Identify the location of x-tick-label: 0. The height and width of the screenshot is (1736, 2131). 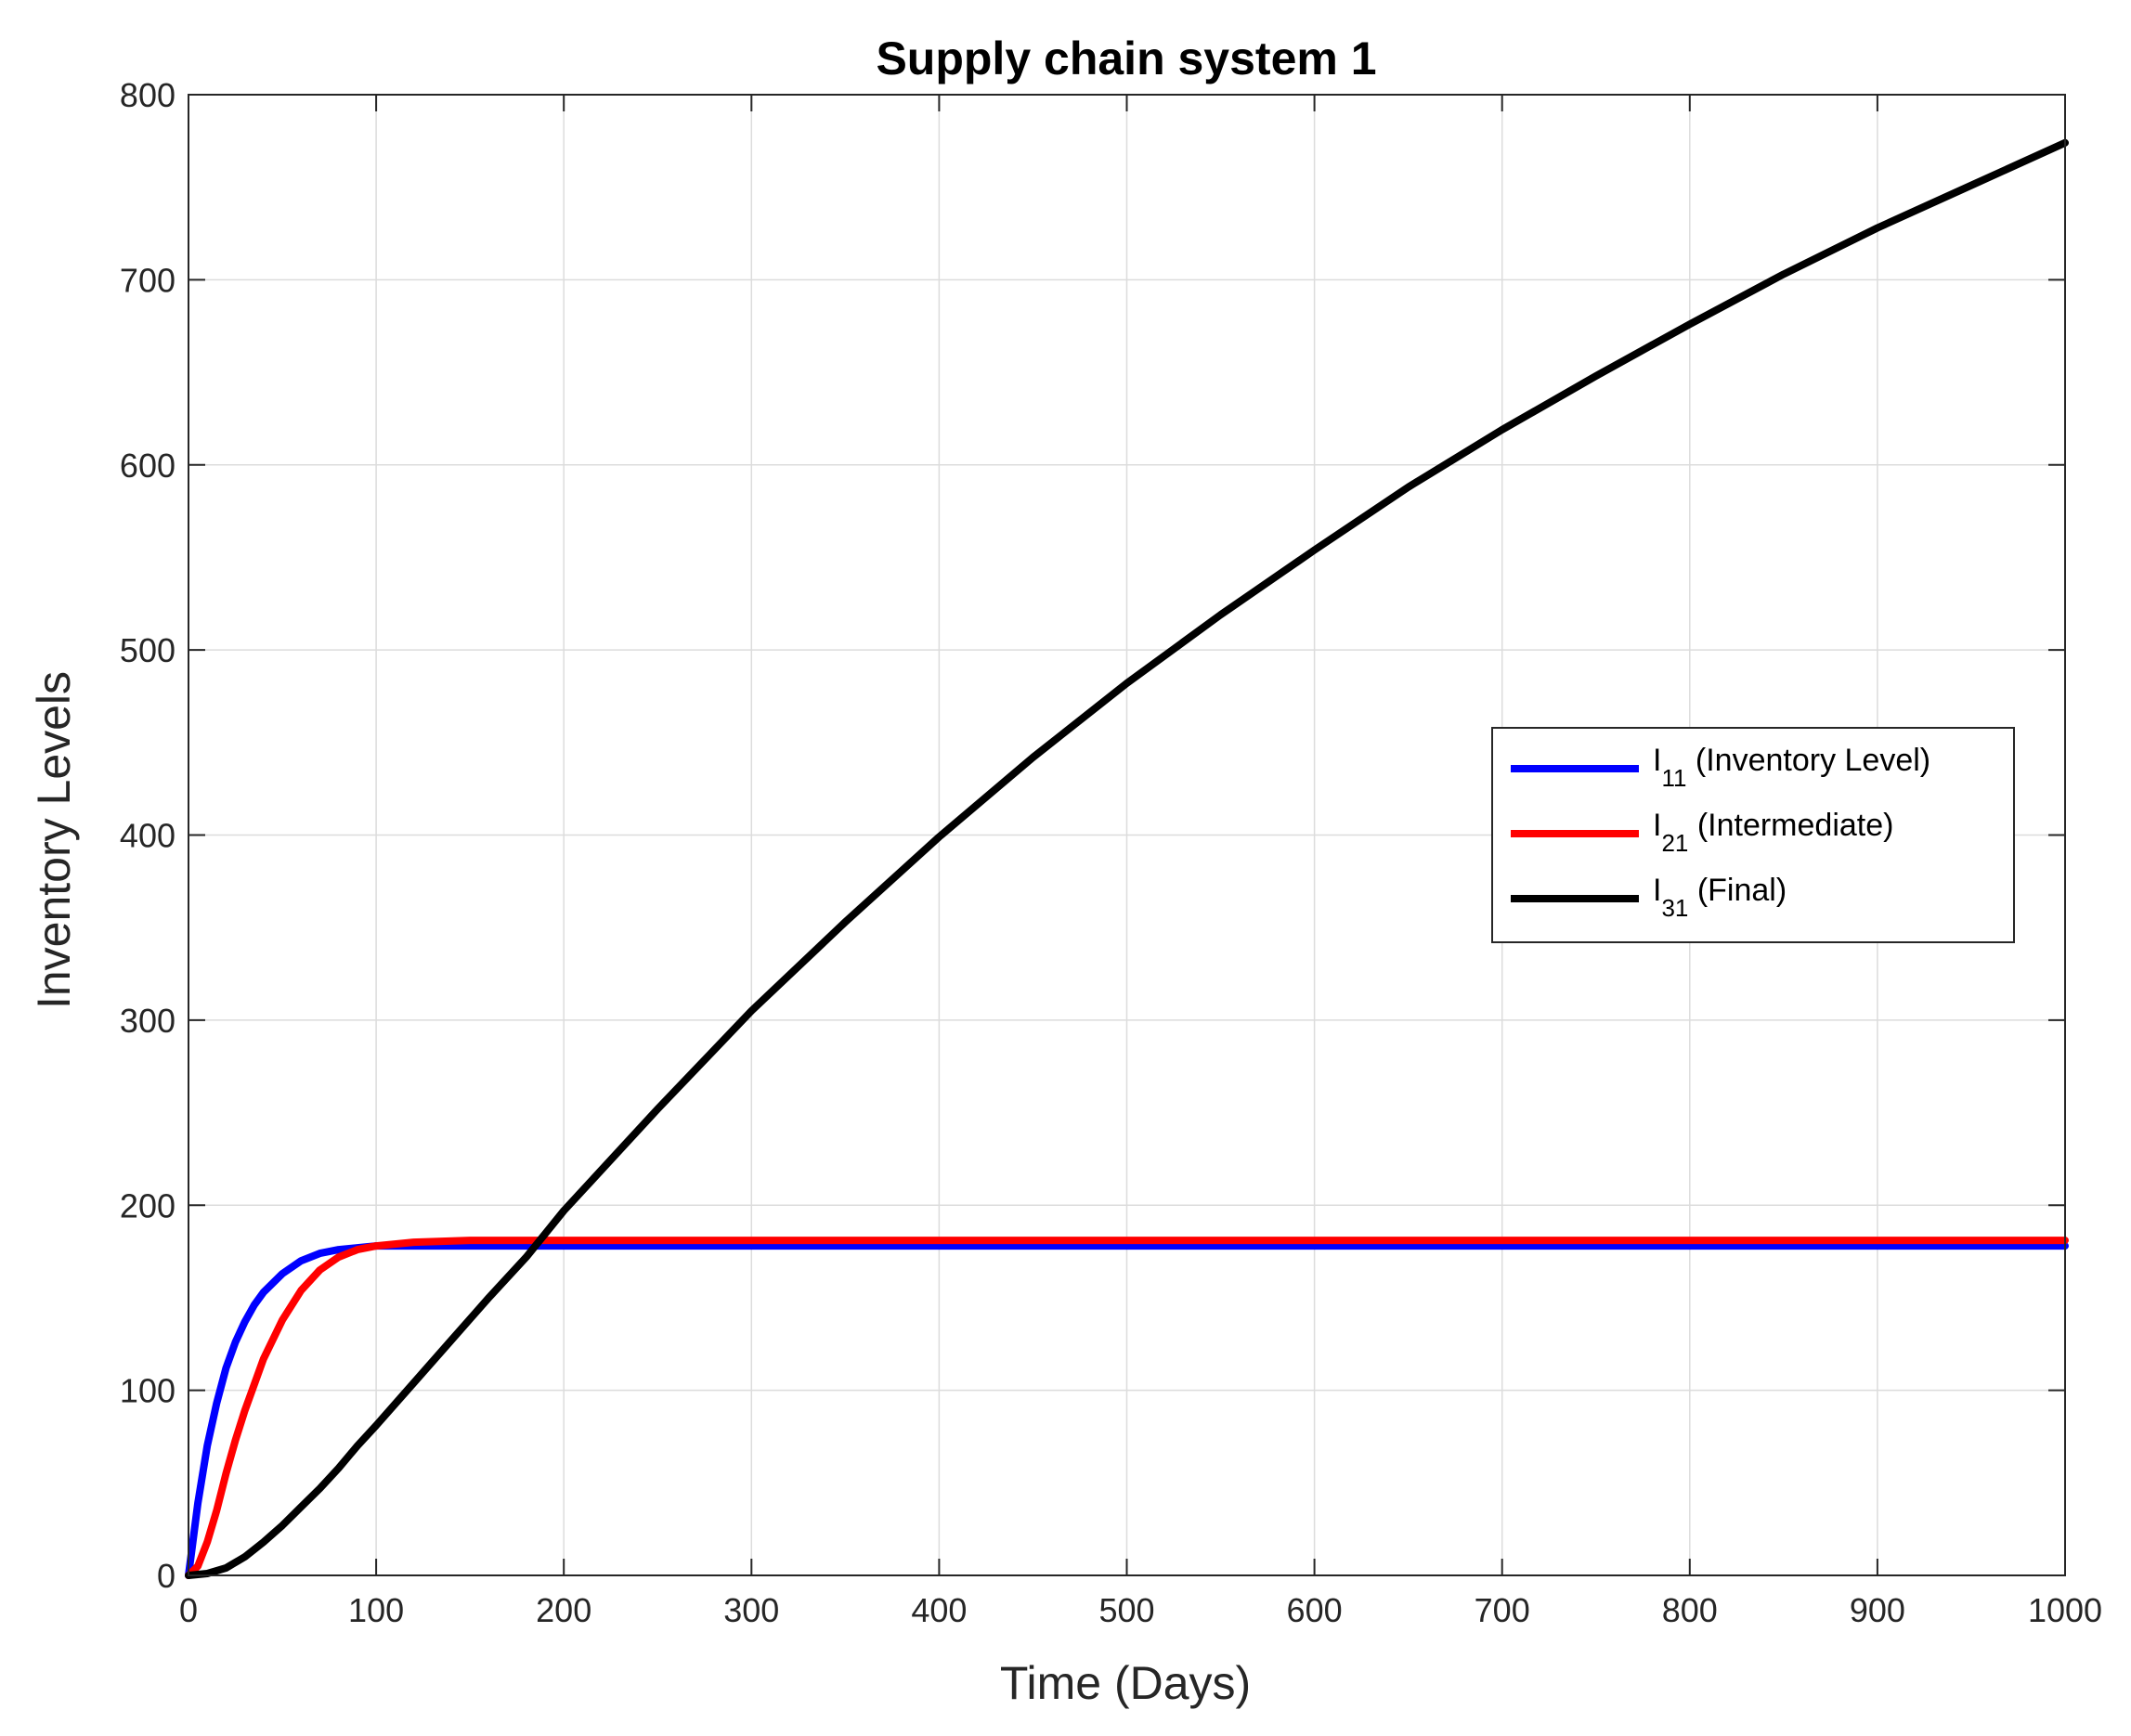
(188, 1610).